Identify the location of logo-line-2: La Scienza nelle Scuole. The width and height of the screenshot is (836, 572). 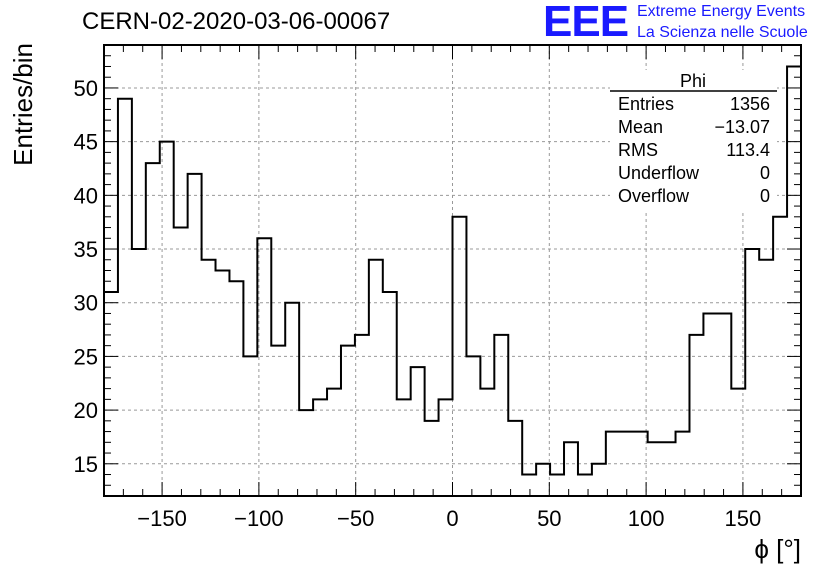
(722, 32).